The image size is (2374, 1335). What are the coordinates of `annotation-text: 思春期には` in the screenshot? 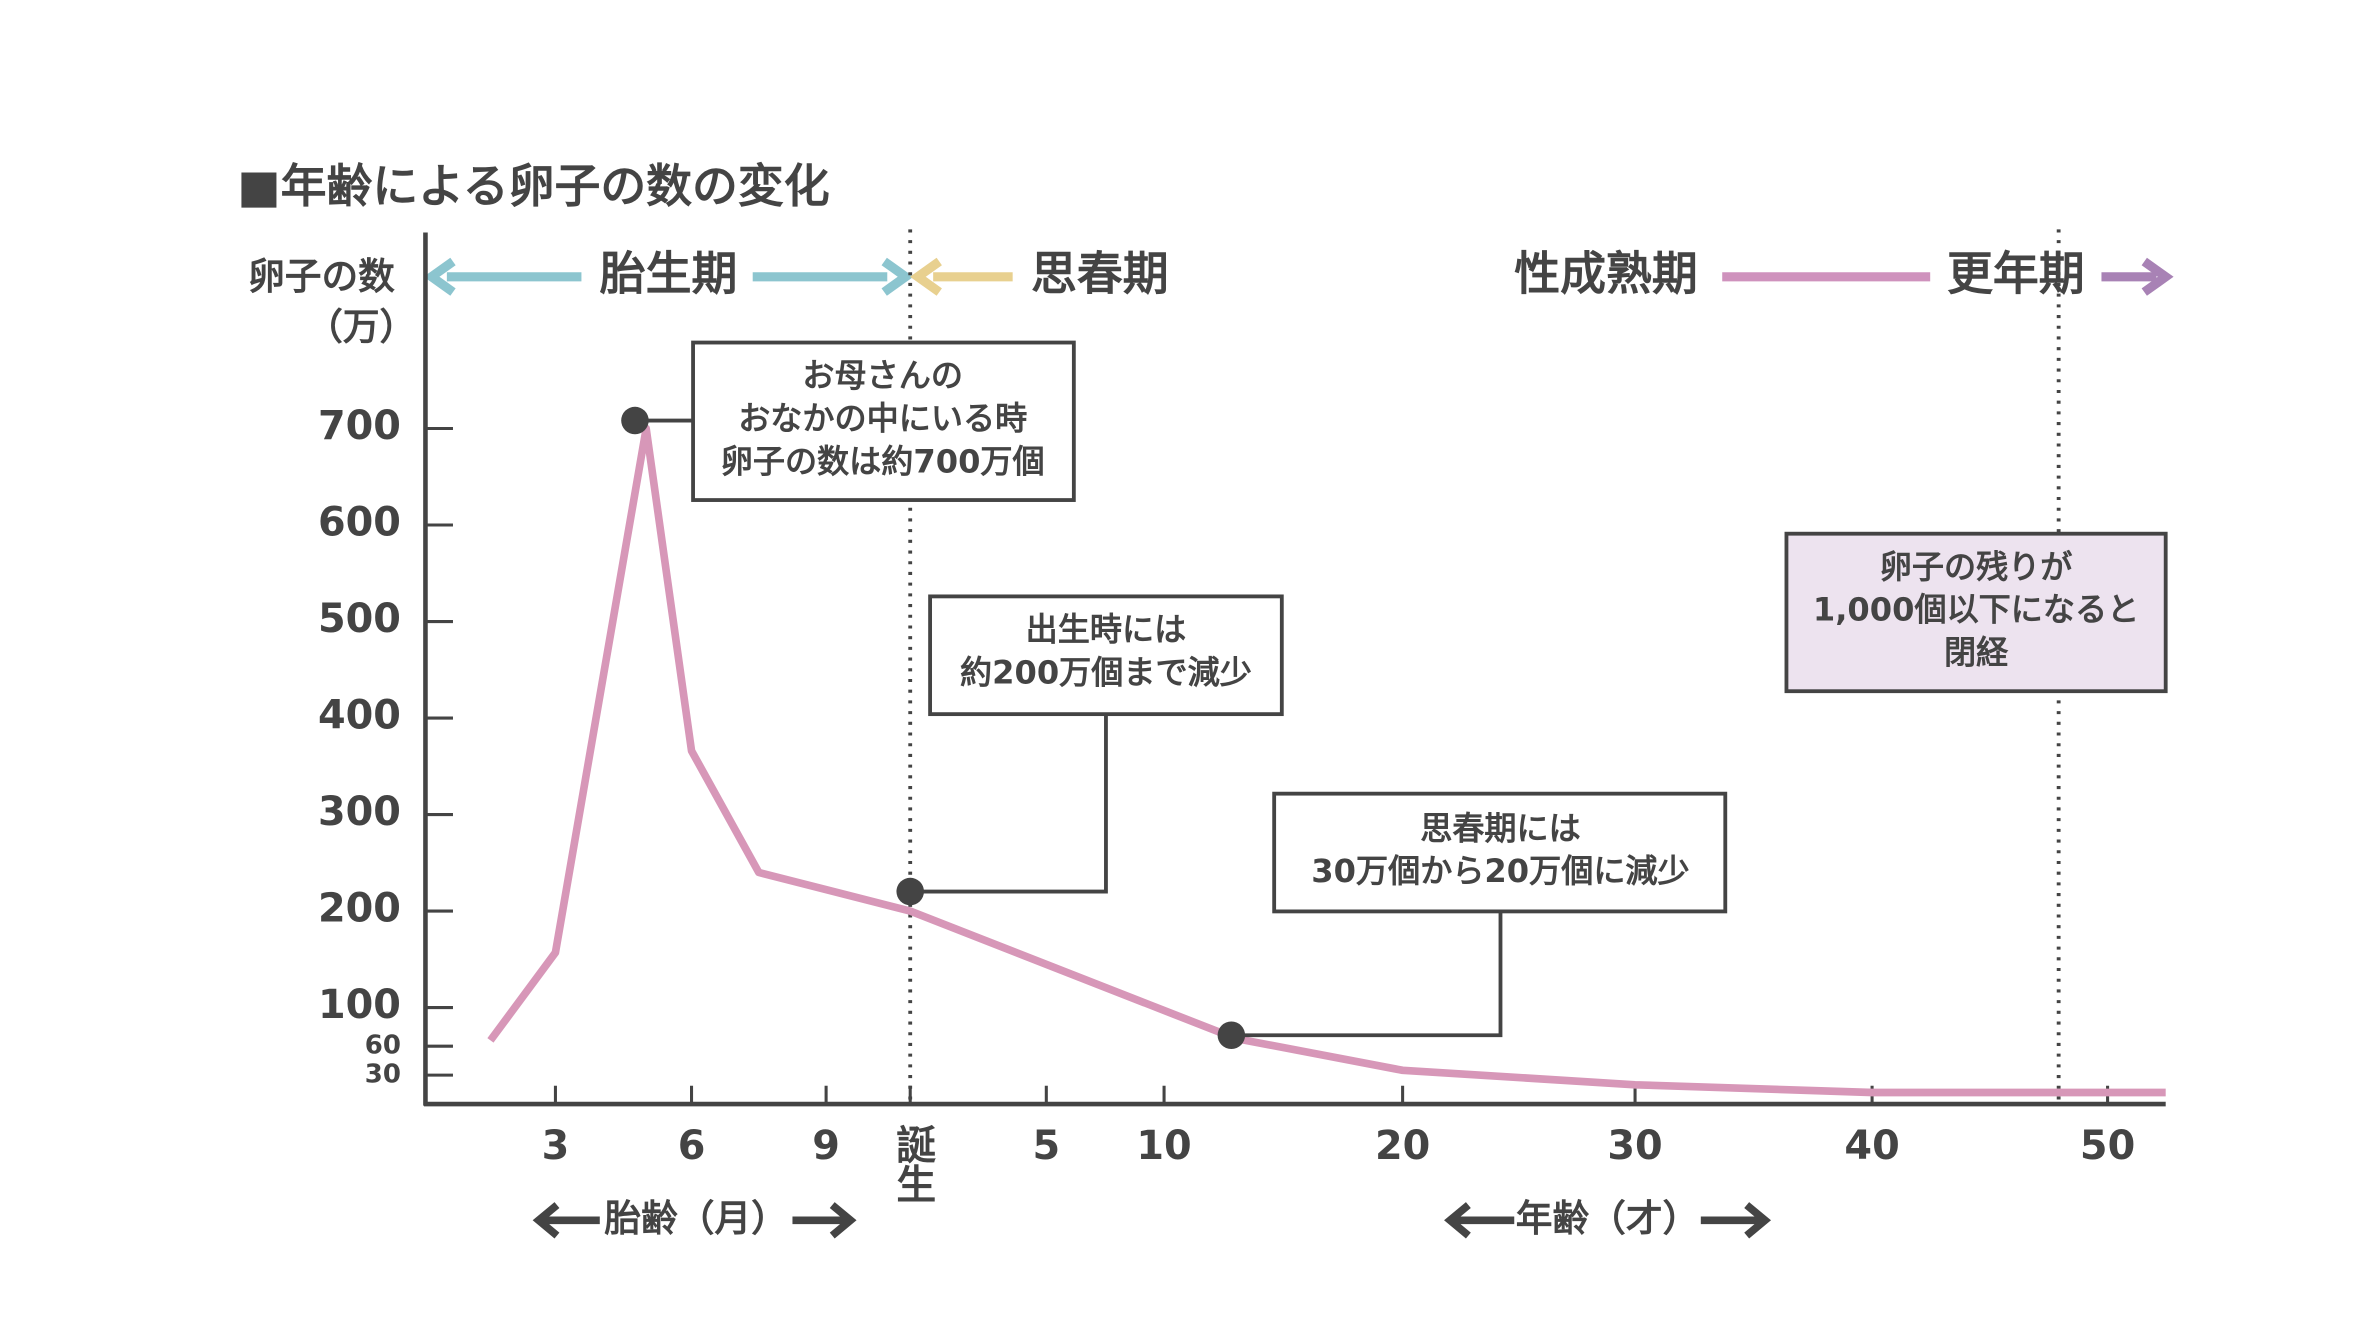 It's located at (1500, 828).